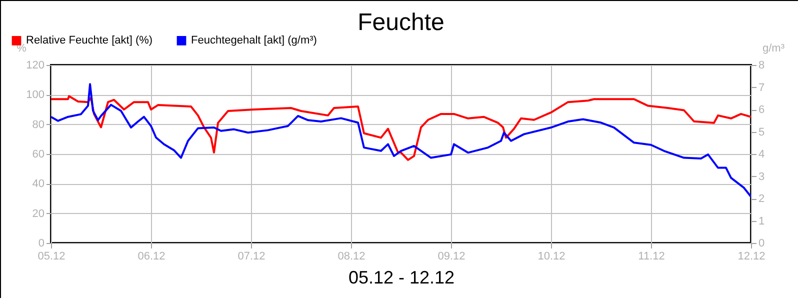 The width and height of the screenshot is (800, 300). Describe the element at coordinates (352, 256) in the screenshot. I see `x-tick-label: 08.12` at that location.